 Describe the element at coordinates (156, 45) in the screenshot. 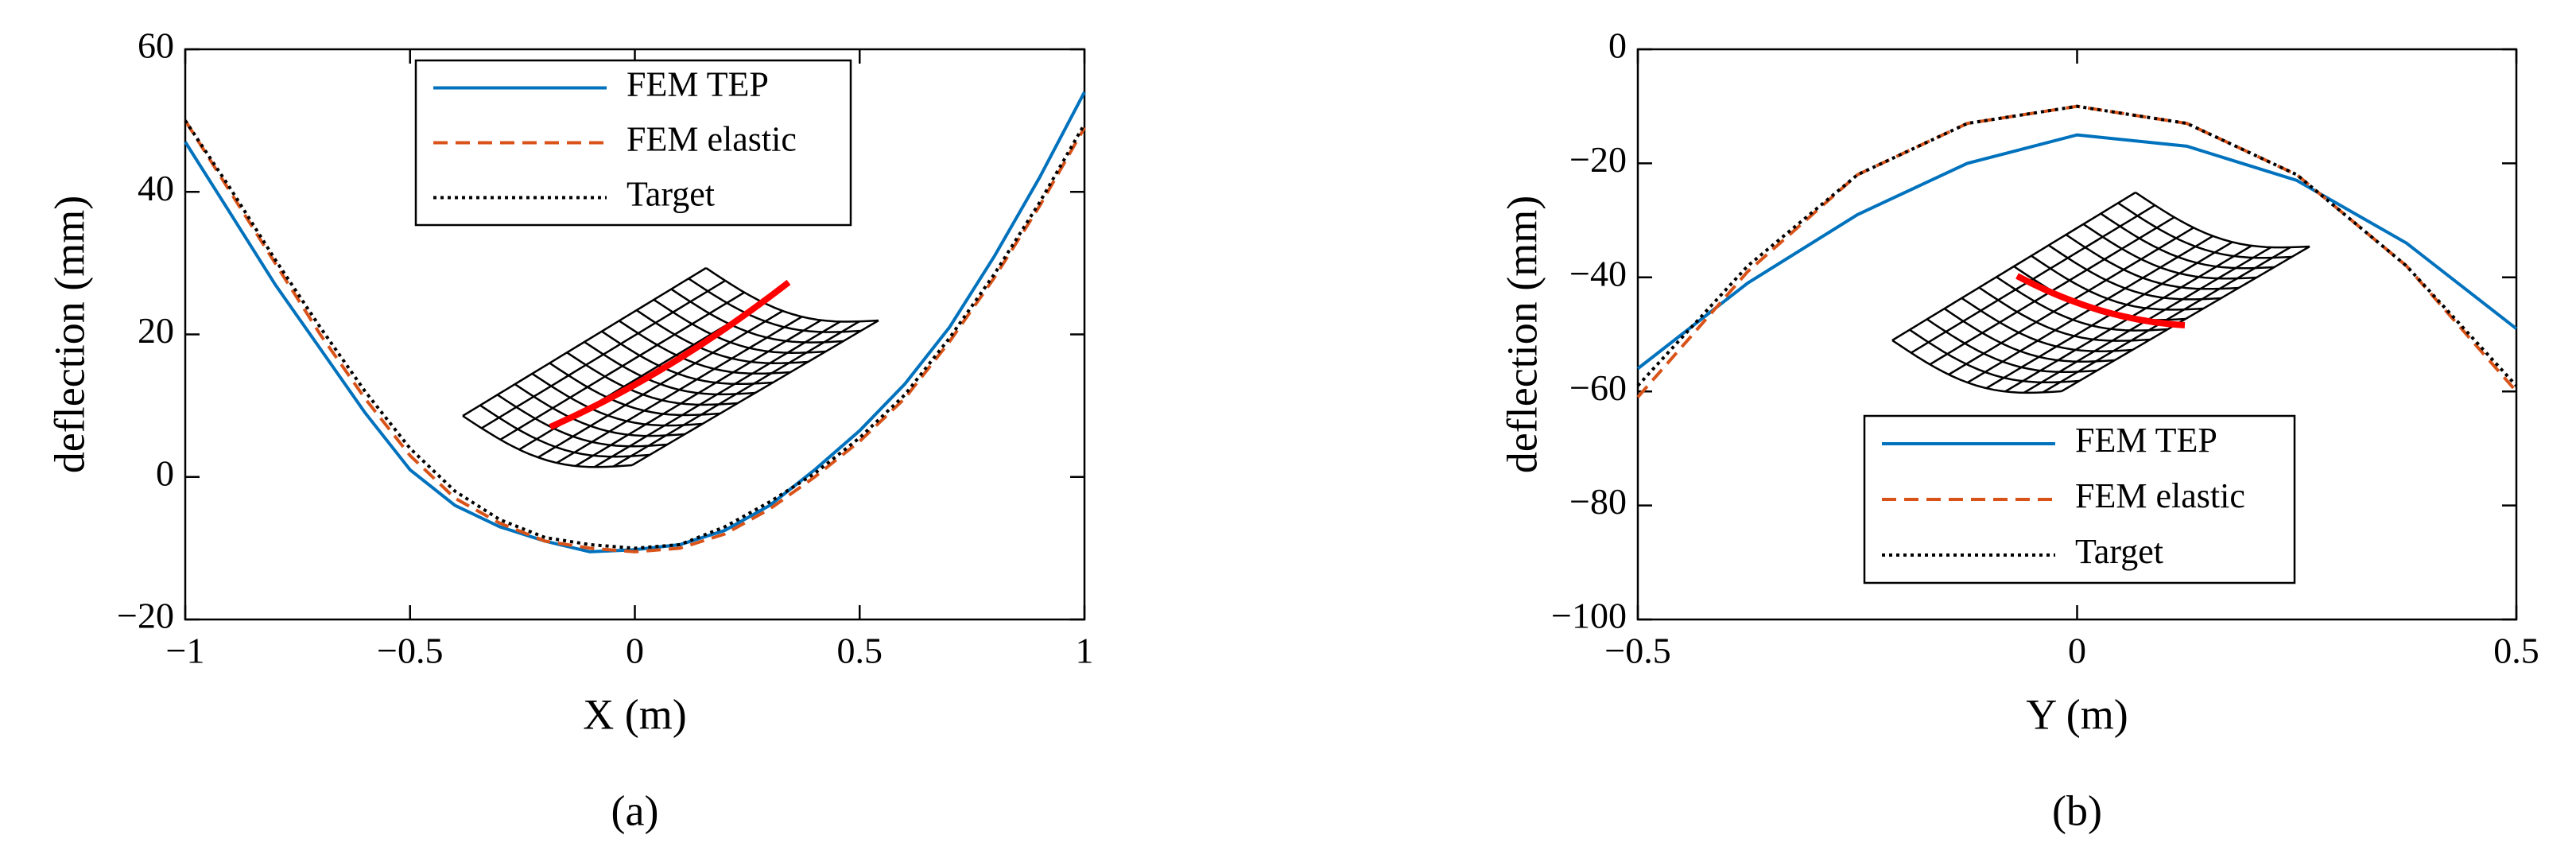

I see `y-tick-label: 60` at that location.